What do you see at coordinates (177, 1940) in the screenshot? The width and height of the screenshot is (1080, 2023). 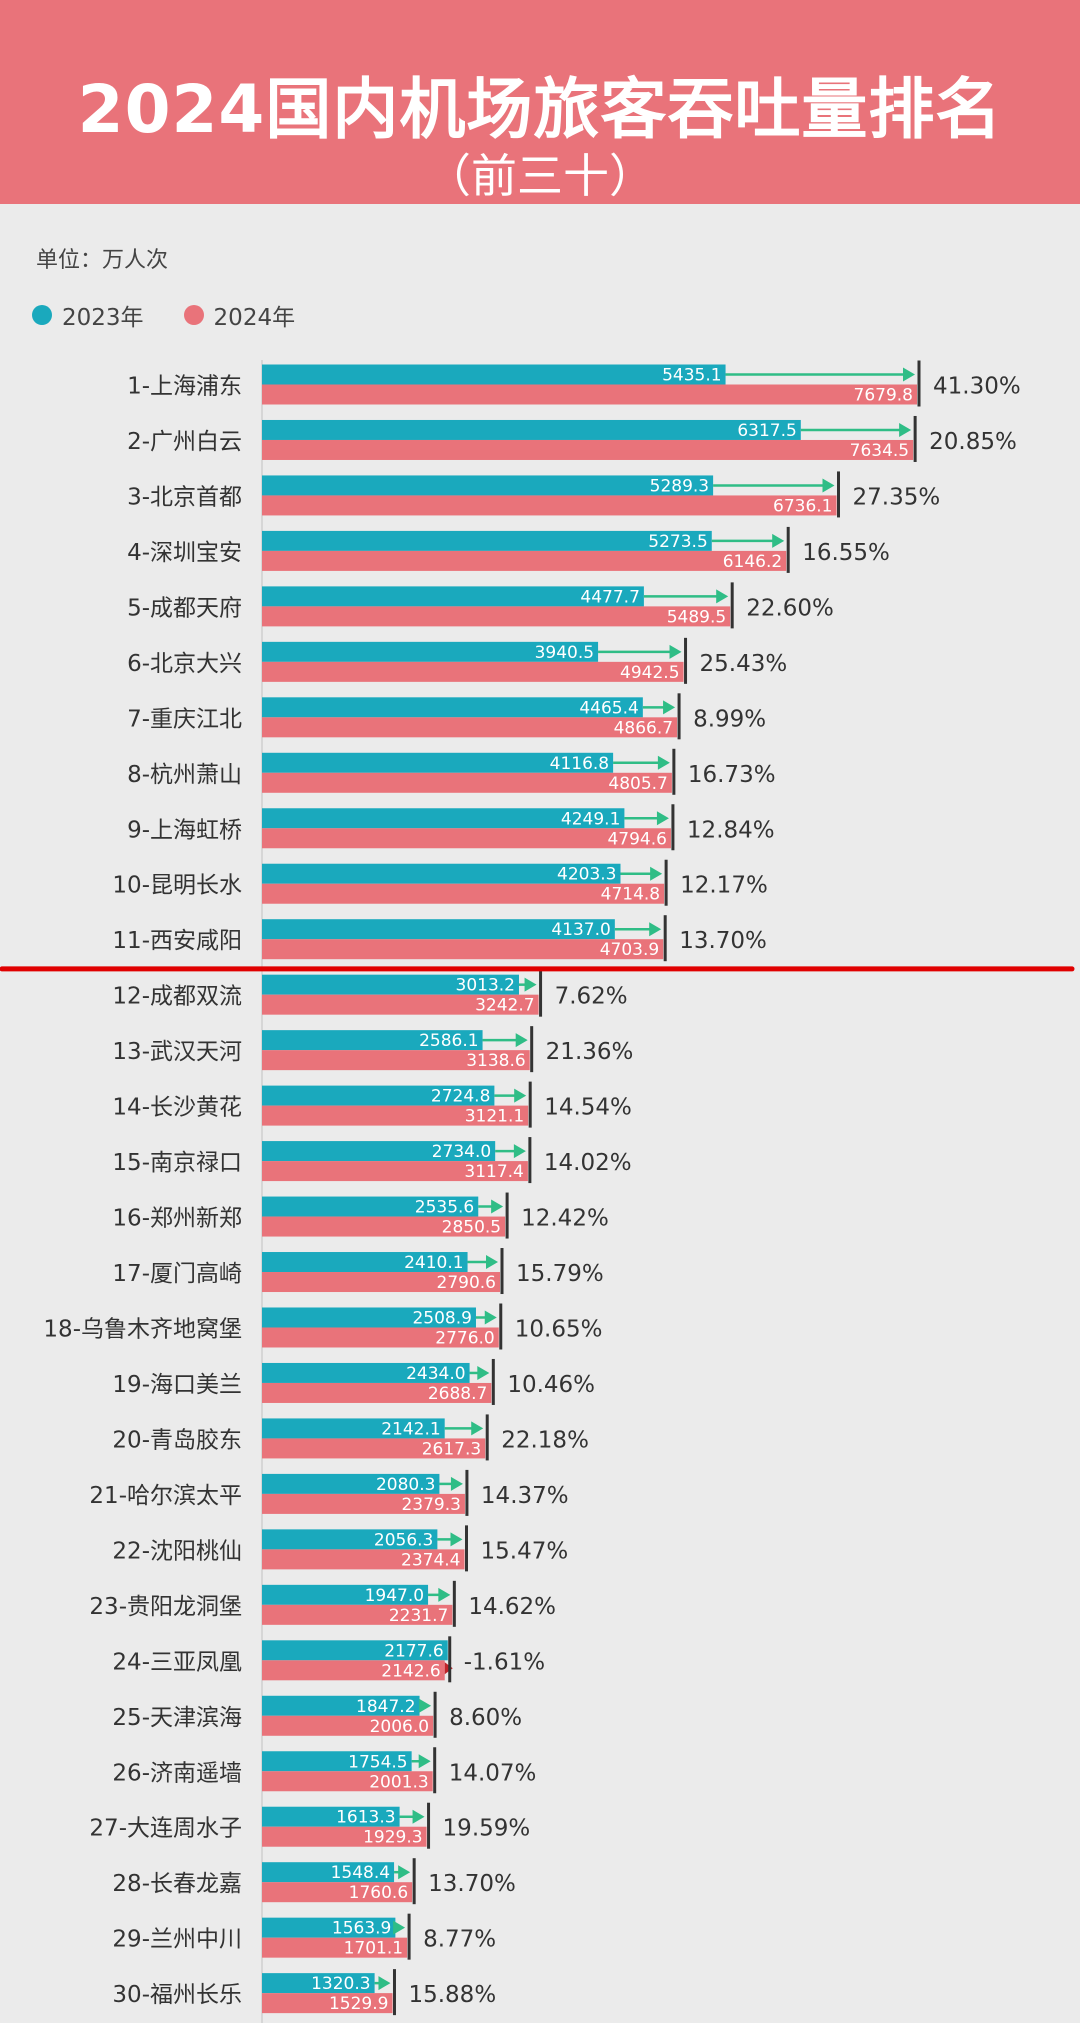 I see `category-label: 29-兰州中川` at bounding box center [177, 1940].